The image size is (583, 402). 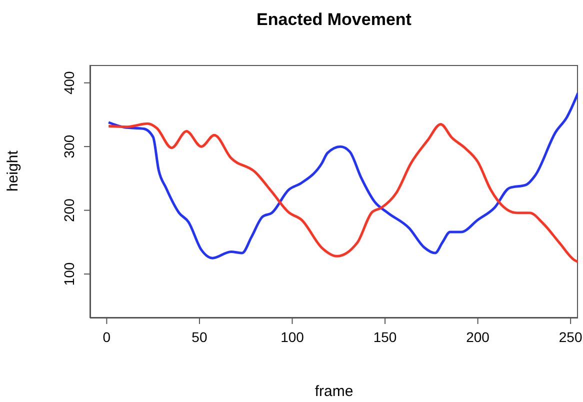 What do you see at coordinates (570, 336) in the screenshot?
I see `x-tick-label: 250` at bounding box center [570, 336].